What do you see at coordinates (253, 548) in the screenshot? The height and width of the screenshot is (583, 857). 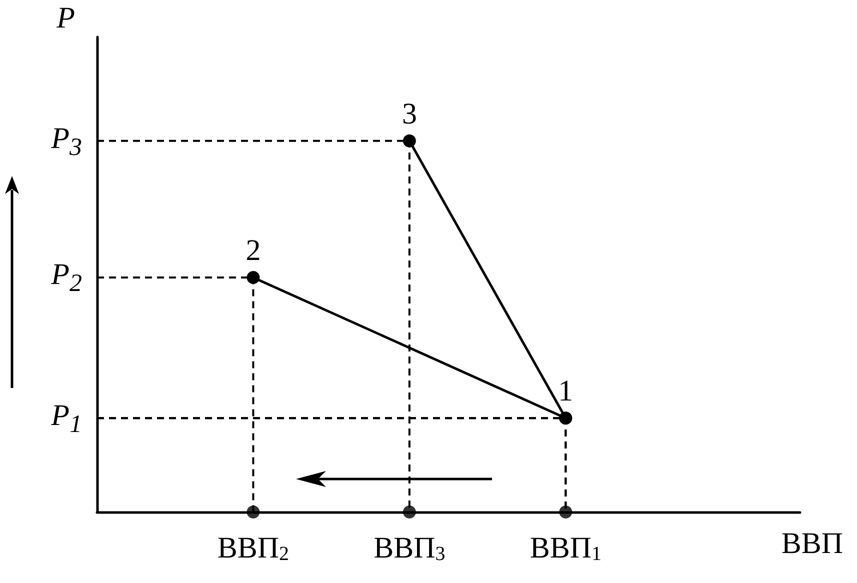 I see `x-tick-label: ВВП2` at bounding box center [253, 548].